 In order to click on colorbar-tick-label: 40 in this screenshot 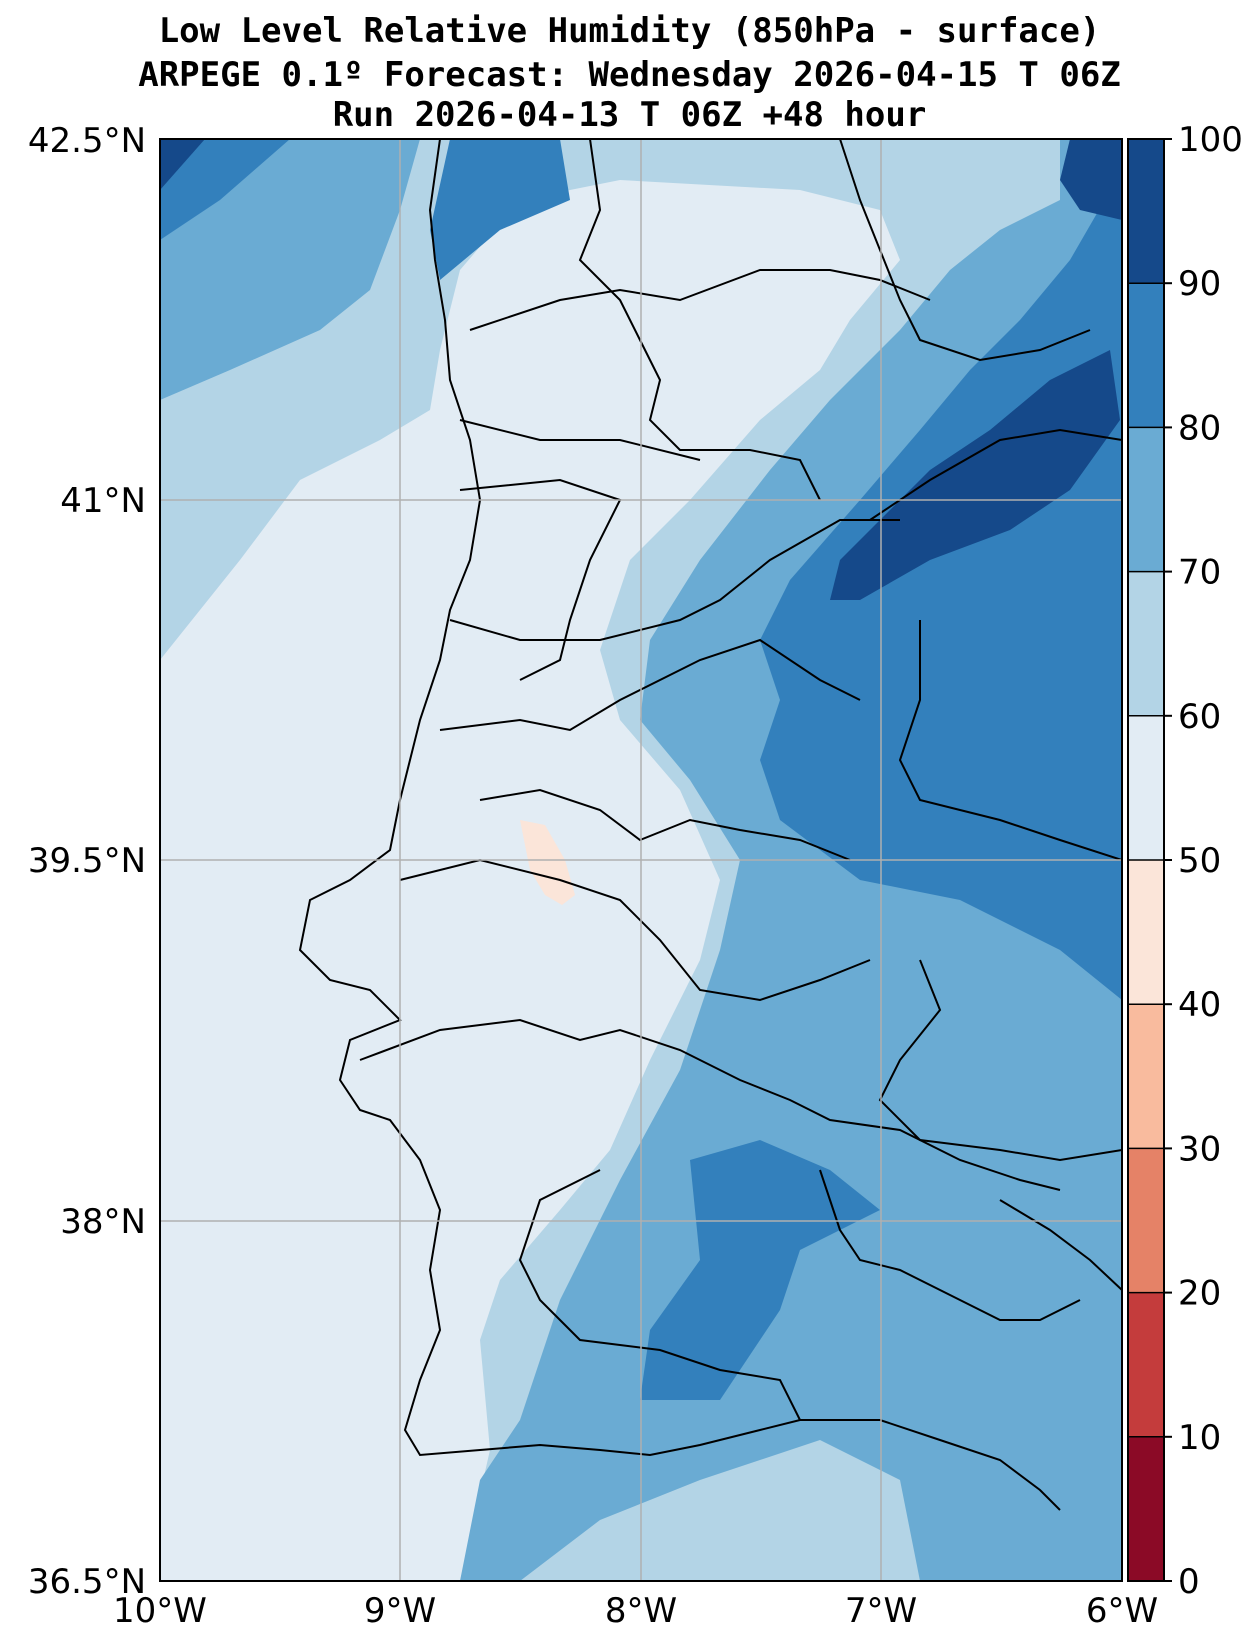, I will do `click(1199, 1005)`.